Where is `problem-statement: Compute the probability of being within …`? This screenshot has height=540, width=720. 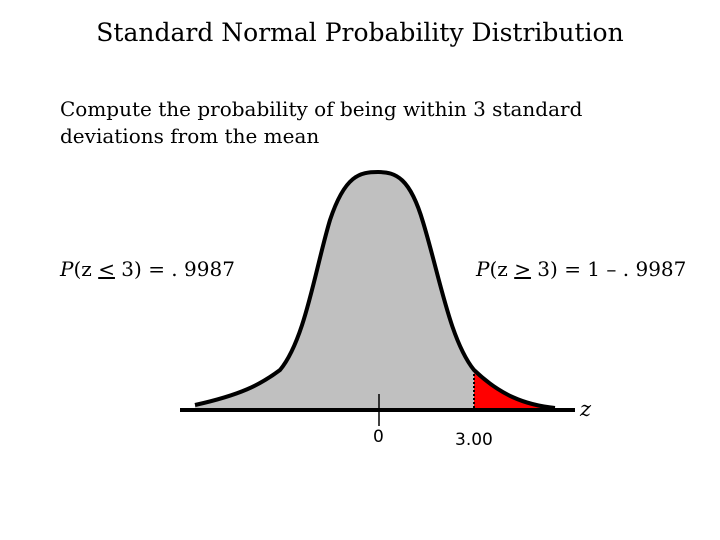 problem-statement: Compute the probability of being within … is located at coordinates (321, 122).